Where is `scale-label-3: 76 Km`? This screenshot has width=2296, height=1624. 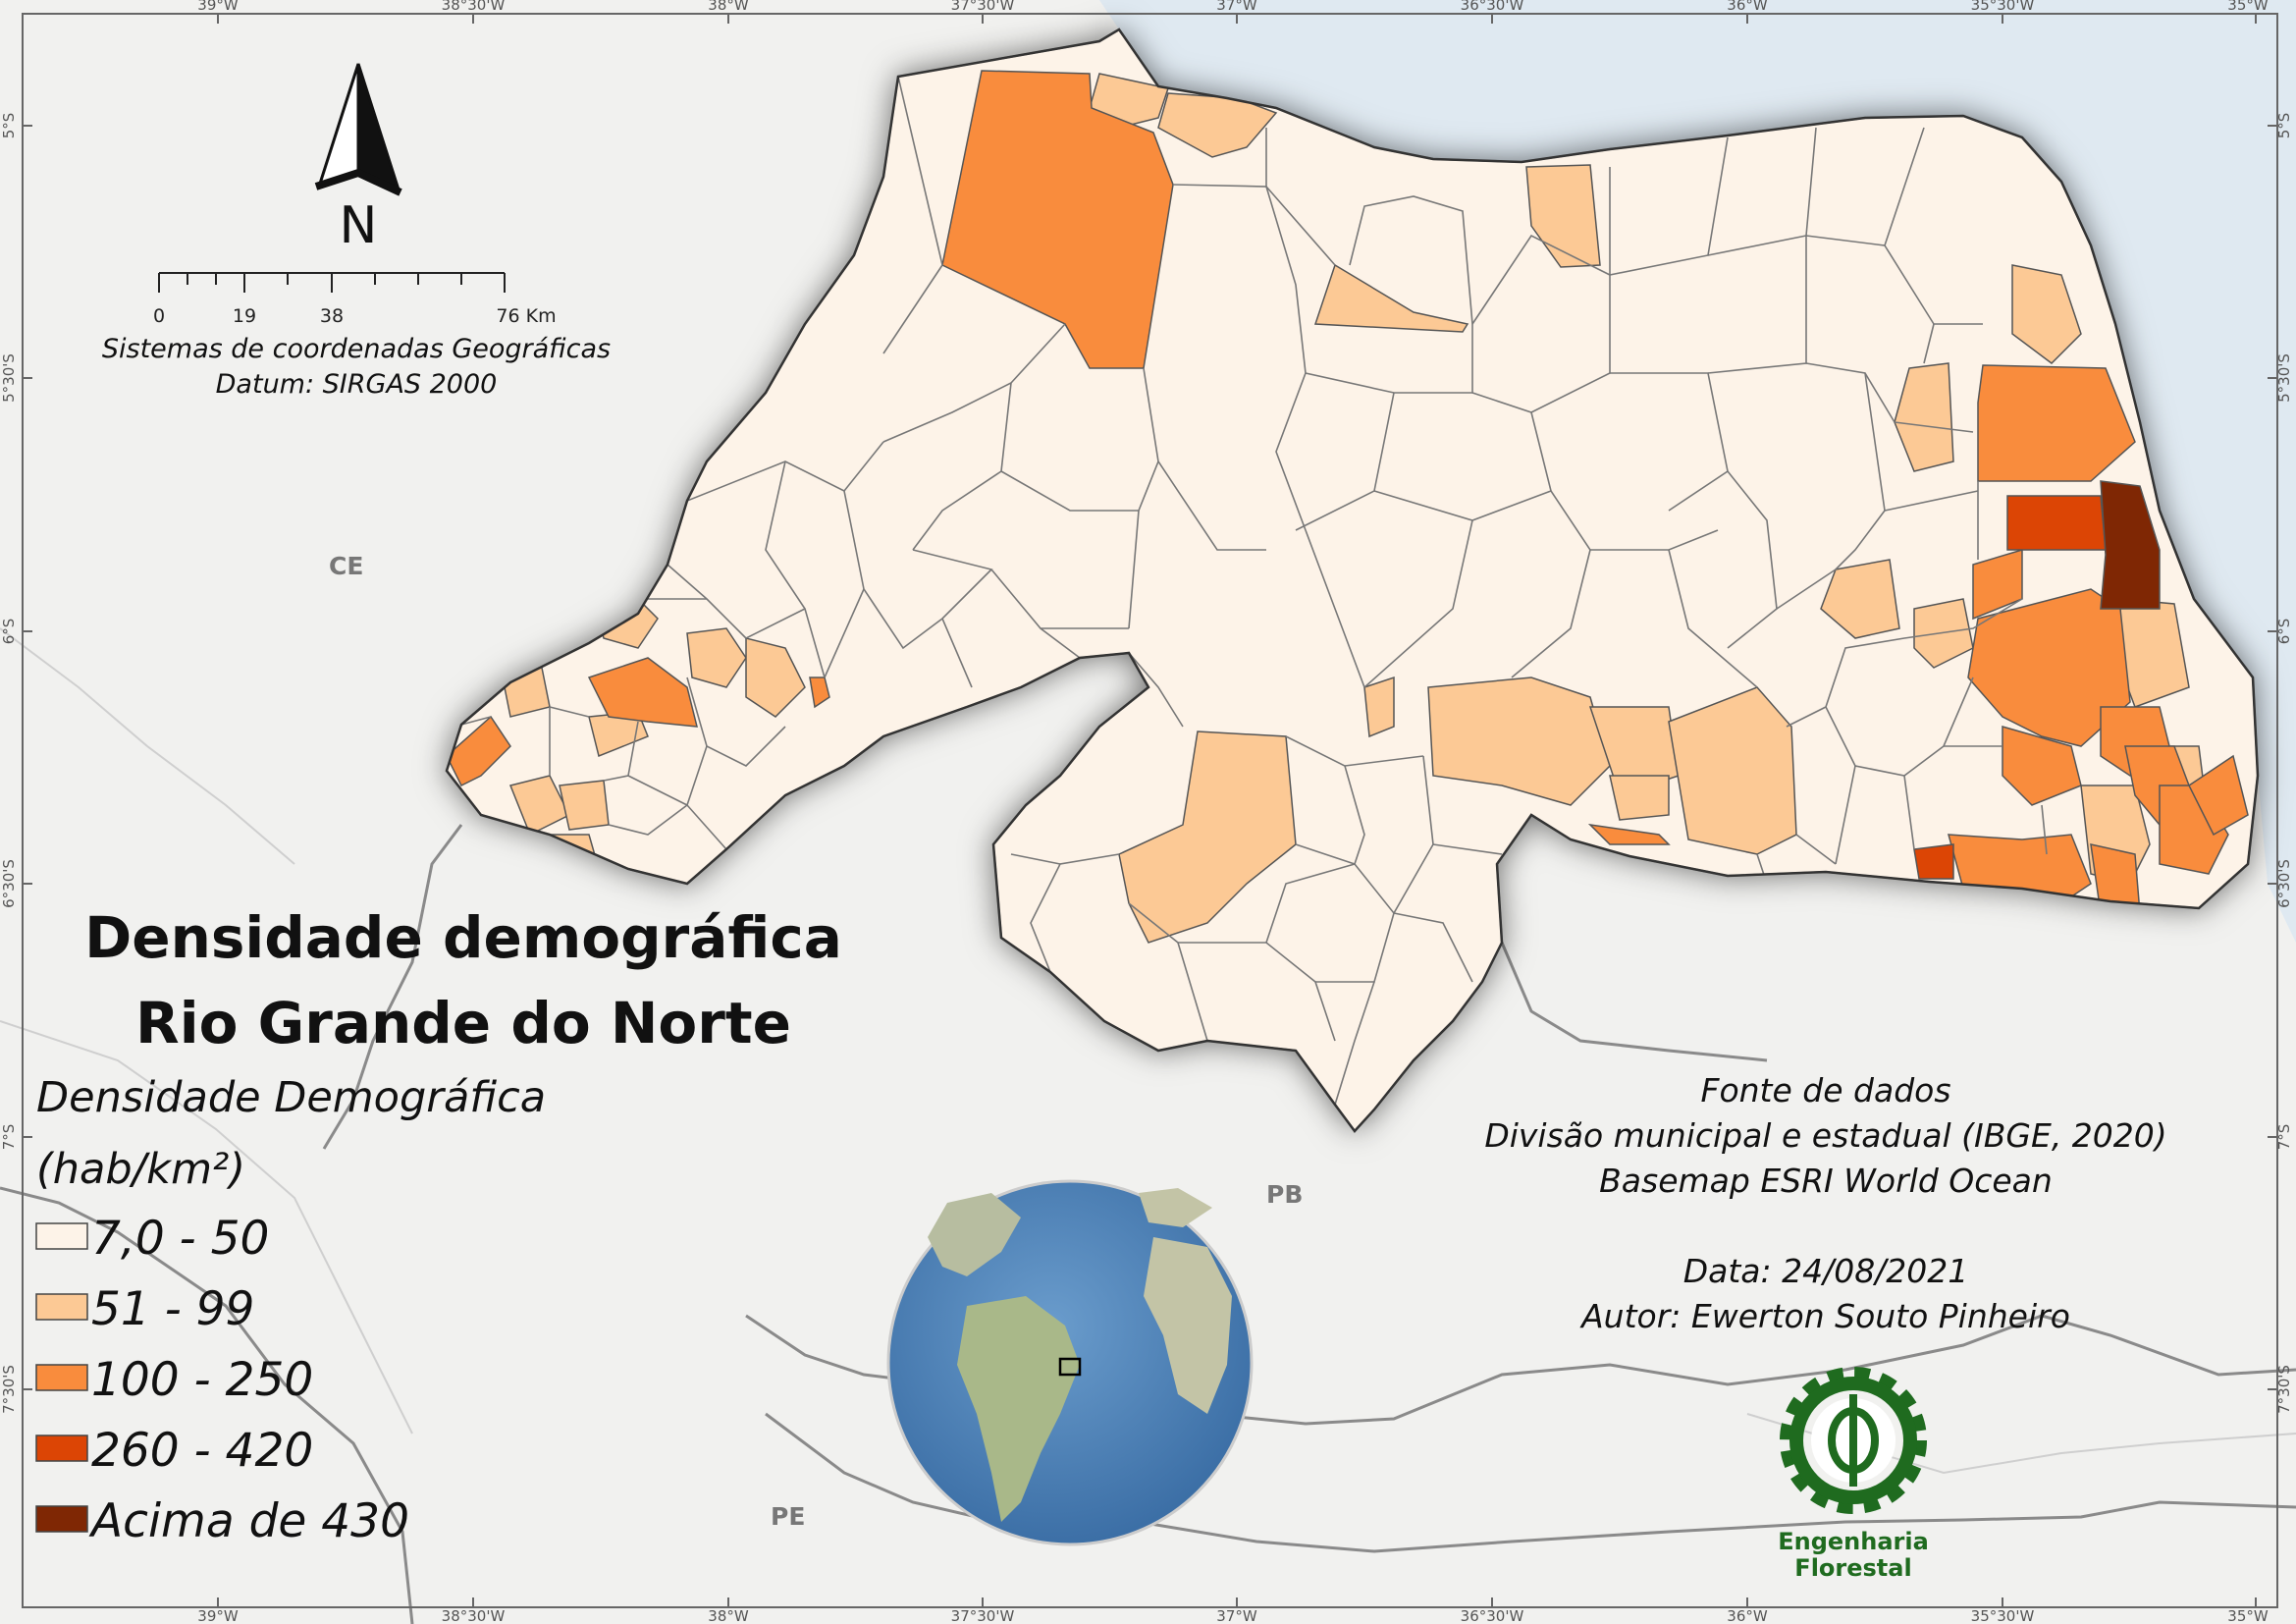 scale-label-3: 76 Km is located at coordinates (526, 316).